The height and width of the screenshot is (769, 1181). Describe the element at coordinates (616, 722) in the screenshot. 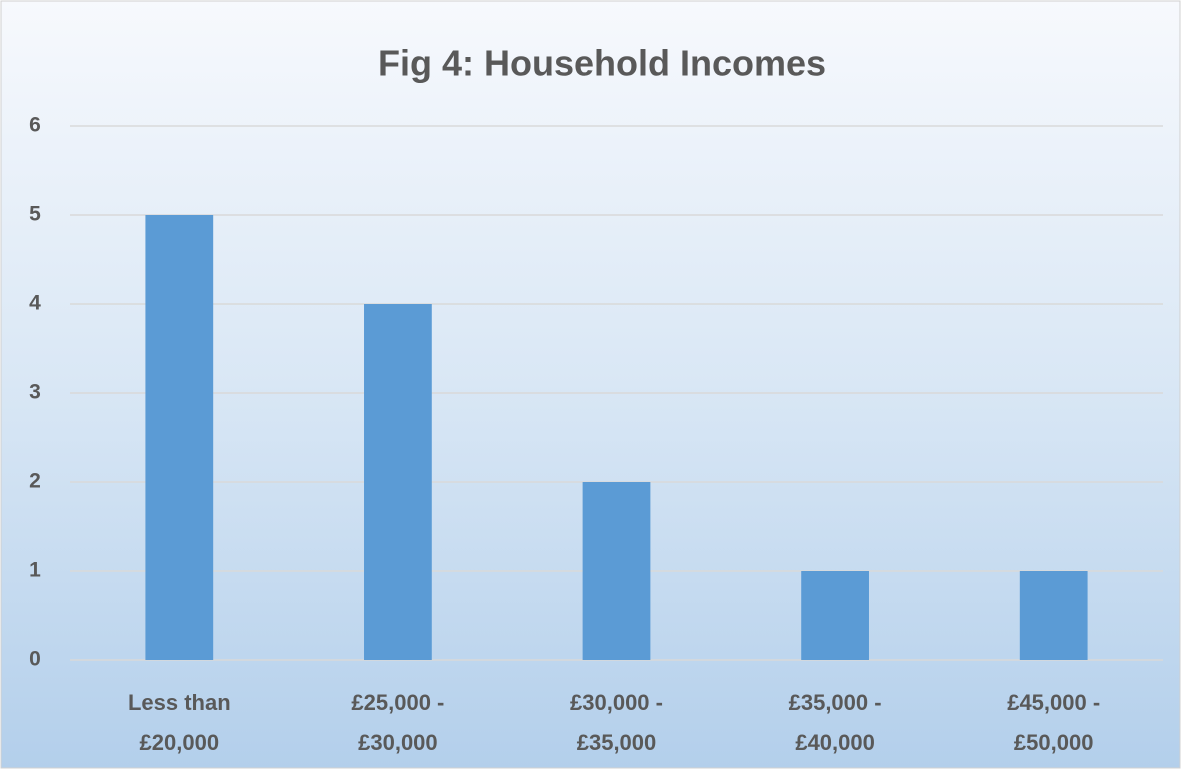

I see `x-tick-label: £30,000 - £35,000` at that location.